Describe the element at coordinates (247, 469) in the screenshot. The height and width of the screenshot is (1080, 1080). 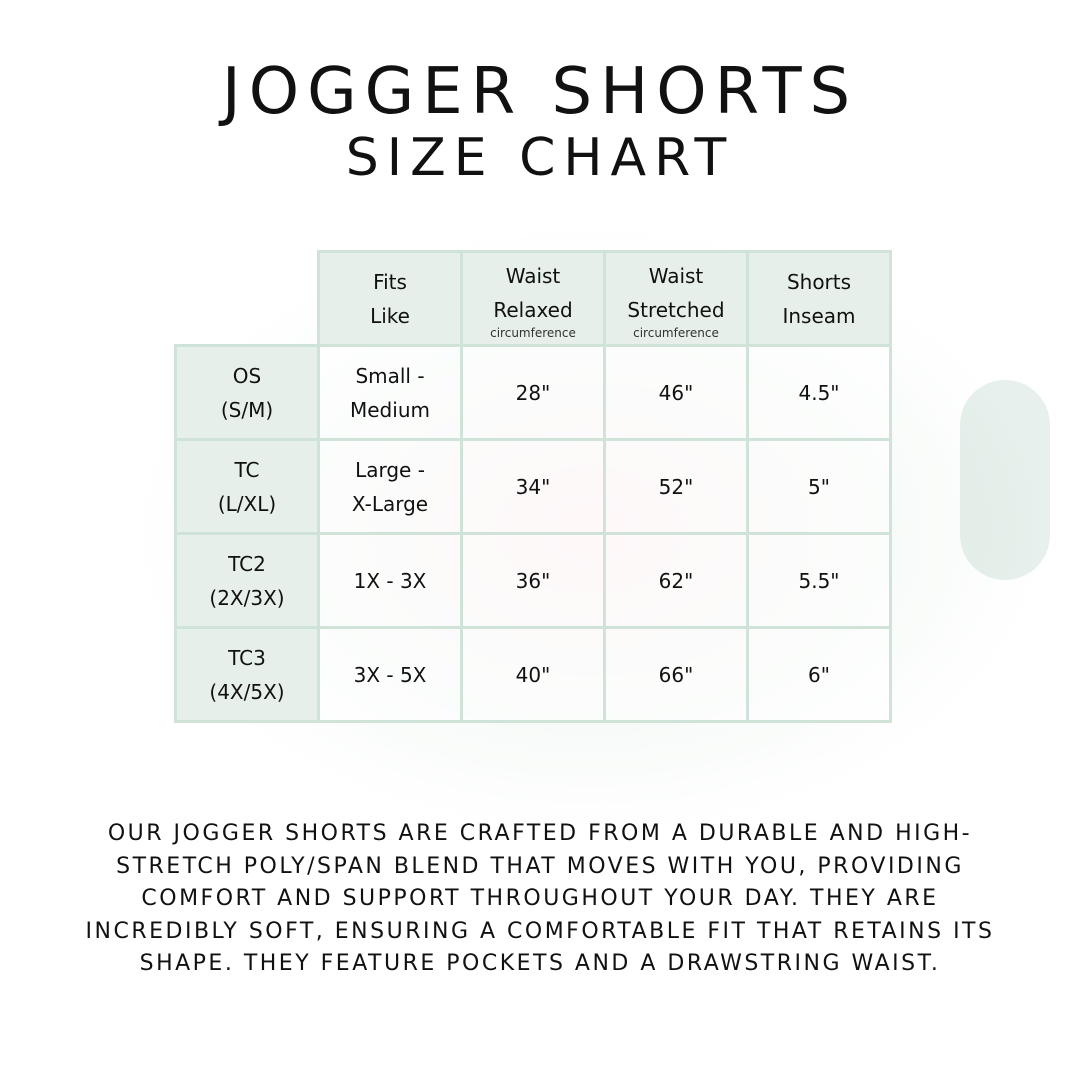
I see `size-code: TC` at that location.